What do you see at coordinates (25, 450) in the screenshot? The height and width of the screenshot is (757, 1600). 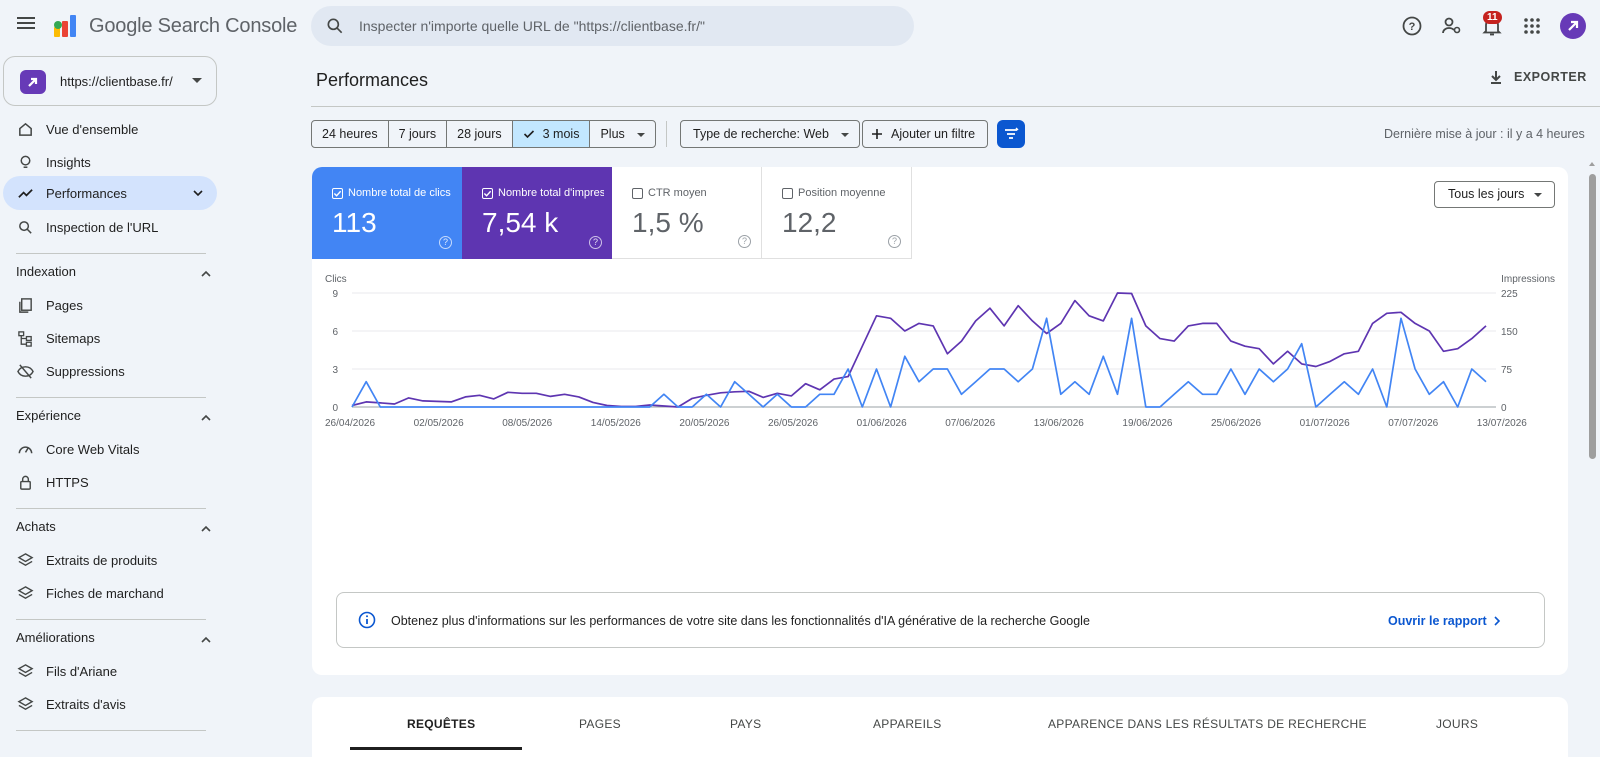 I see `gauge-icon` at bounding box center [25, 450].